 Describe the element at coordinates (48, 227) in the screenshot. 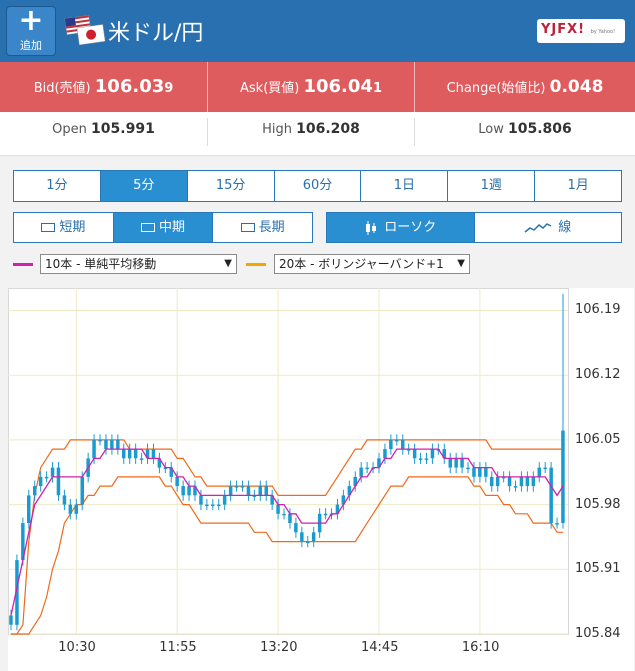

I see `short-range-icon` at that location.